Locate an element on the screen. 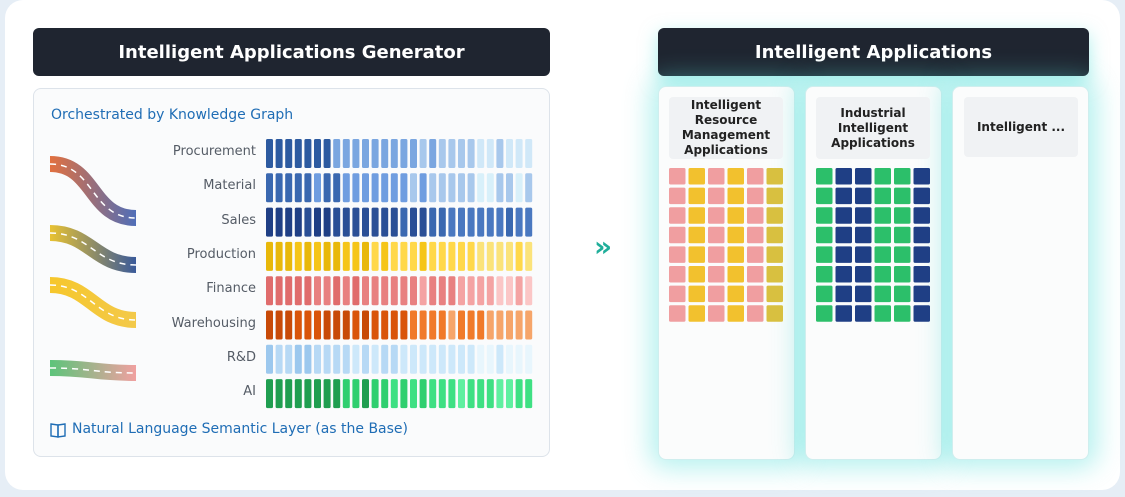 The width and height of the screenshot is (1125, 497). card-label: Industrial Intelligent Applications is located at coordinates (873, 128).